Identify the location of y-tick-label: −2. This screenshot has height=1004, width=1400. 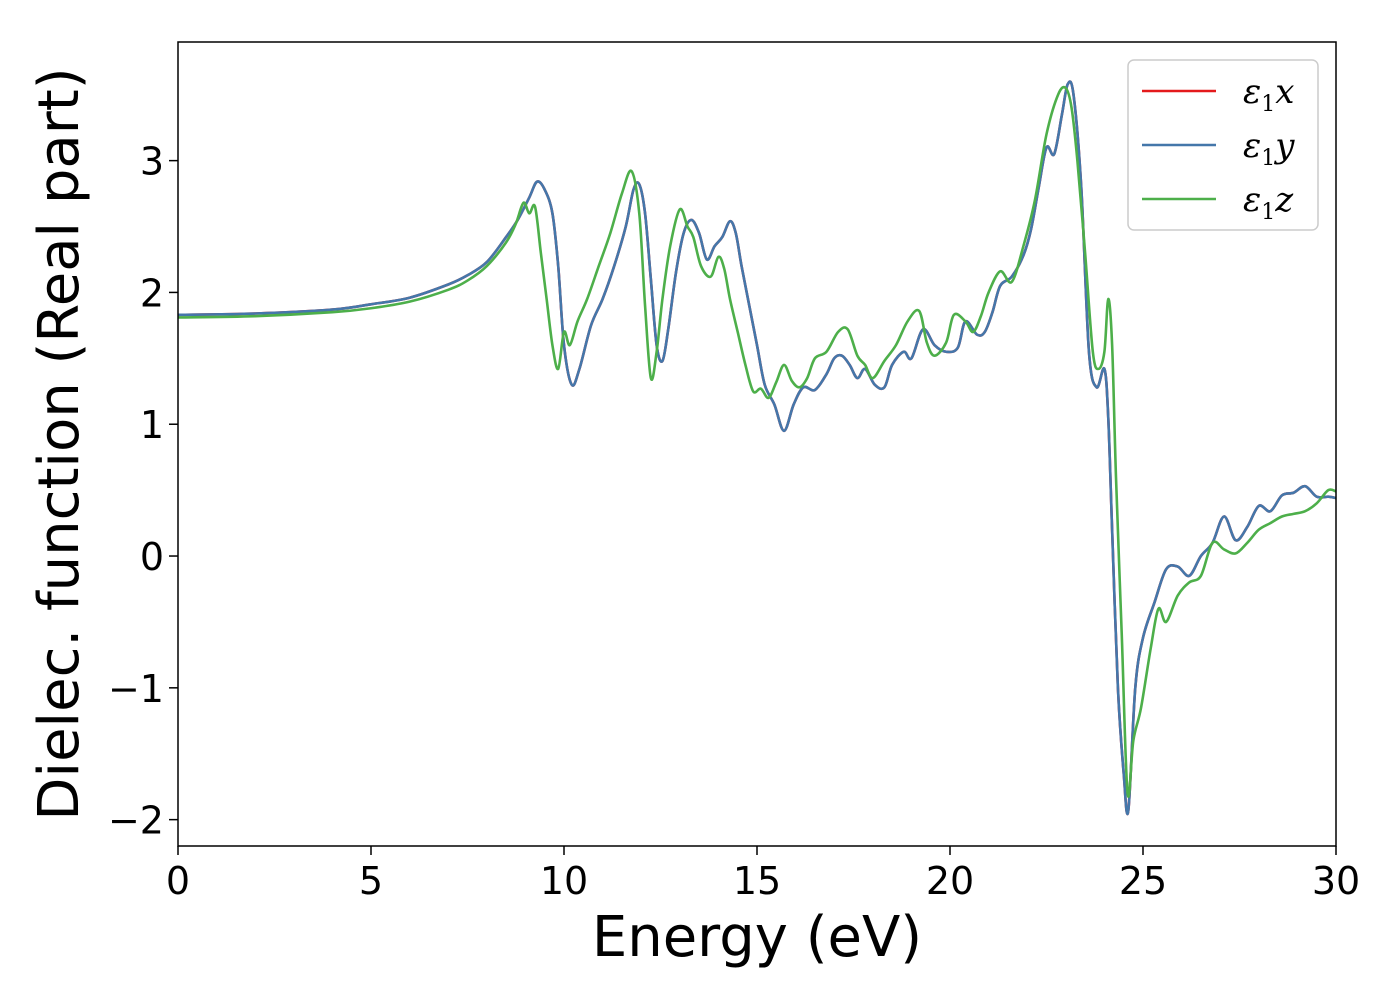
(136, 821).